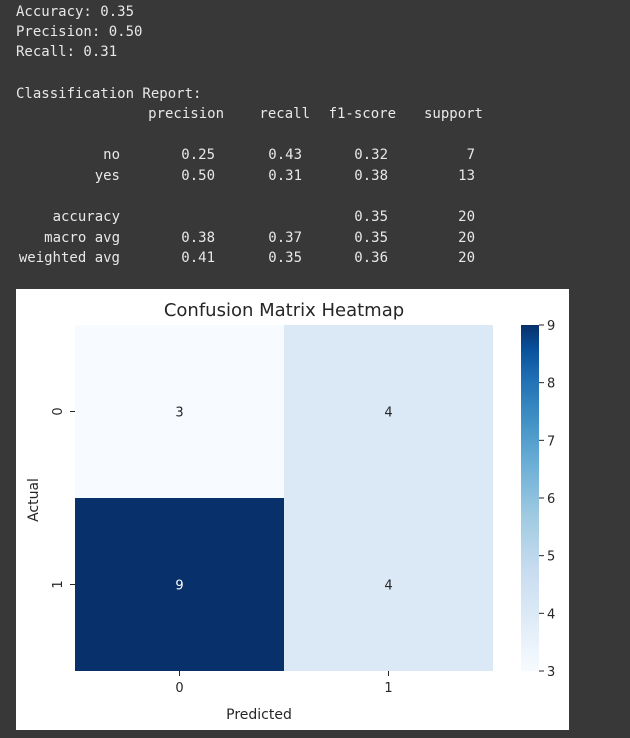 Image resolution: width=630 pixels, height=738 pixels. What do you see at coordinates (285, 176) in the screenshot?
I see `report-cell: 0.31` at bounding box center [285, 176].